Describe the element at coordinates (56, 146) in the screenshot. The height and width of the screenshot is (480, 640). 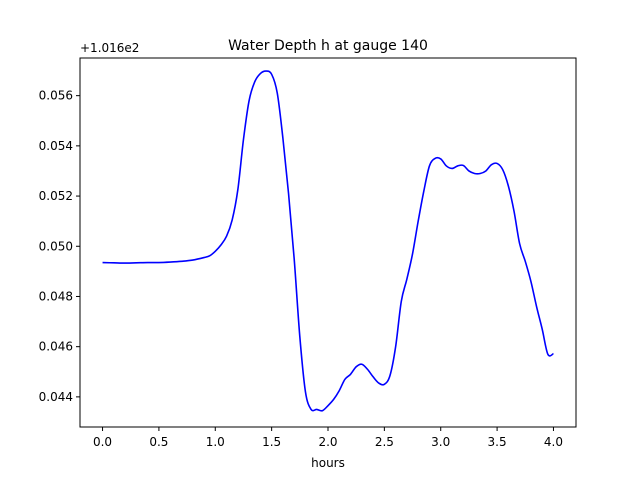
I see `y-tick-label: 0.054` at that location.